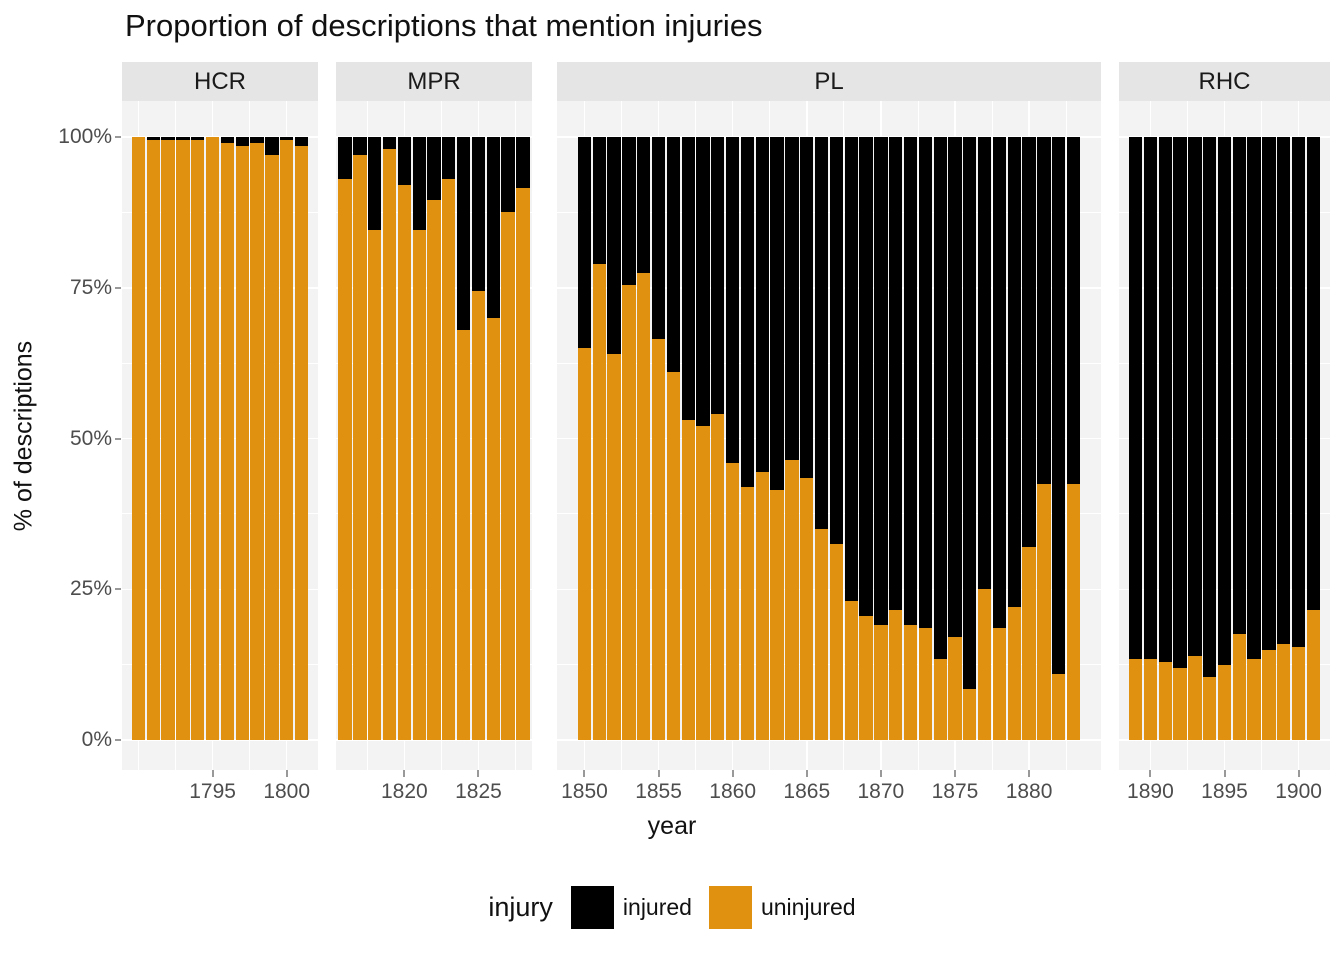 This screenshot has height=960, width=1344. I want to click on facet-panel-rhc, so click(1224, 435).